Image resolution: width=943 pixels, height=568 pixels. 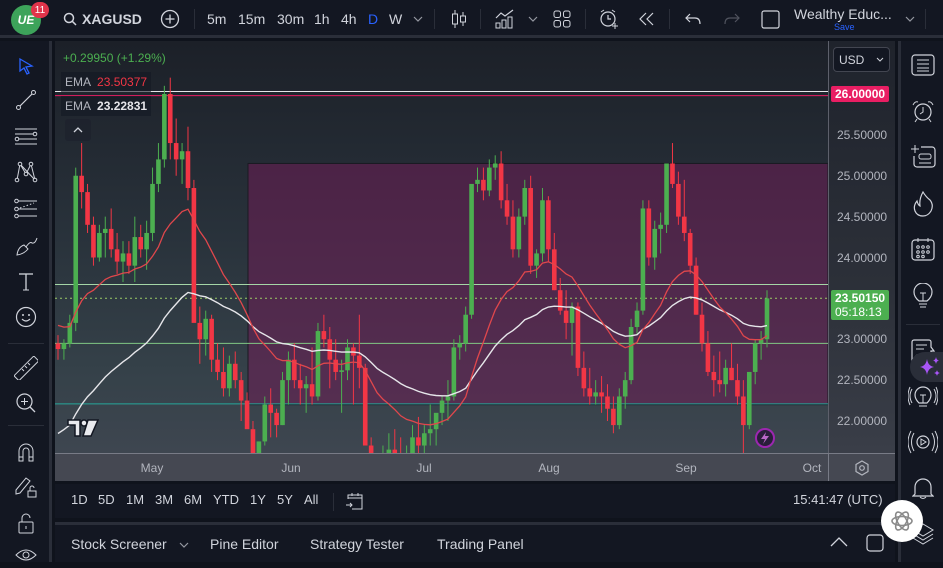 I want to click on range-1d: 1D, so click(x=79, y=499).